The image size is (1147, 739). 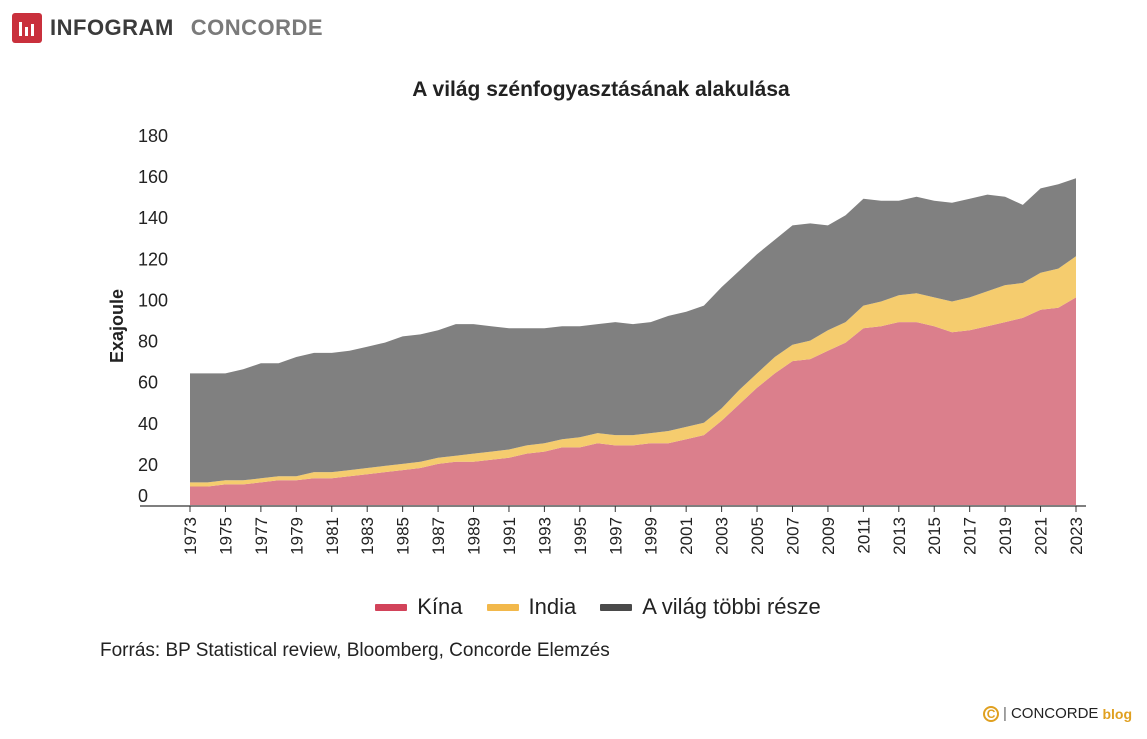 I want to click on x-tick-label: 1989, so click(x=474, y=536).